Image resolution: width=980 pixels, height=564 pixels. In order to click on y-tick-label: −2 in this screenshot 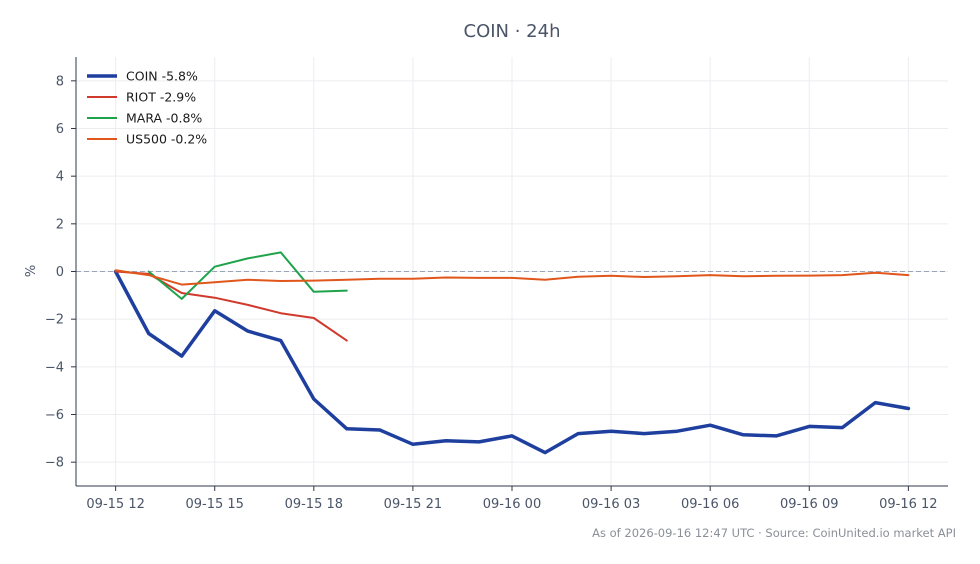, I will do `click(54, 320)`.